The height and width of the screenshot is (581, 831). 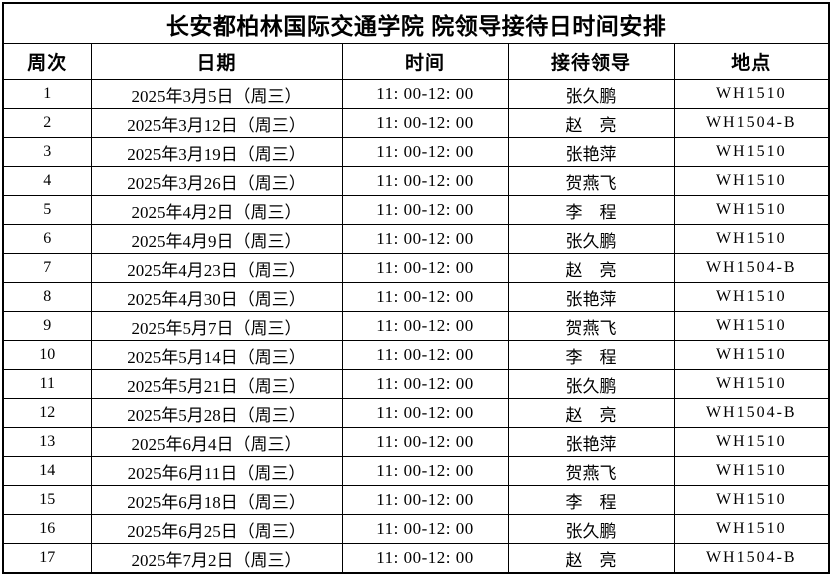 I want to click on date-cell: 2025年3月12日（周三）, so click(x=216, y=123).